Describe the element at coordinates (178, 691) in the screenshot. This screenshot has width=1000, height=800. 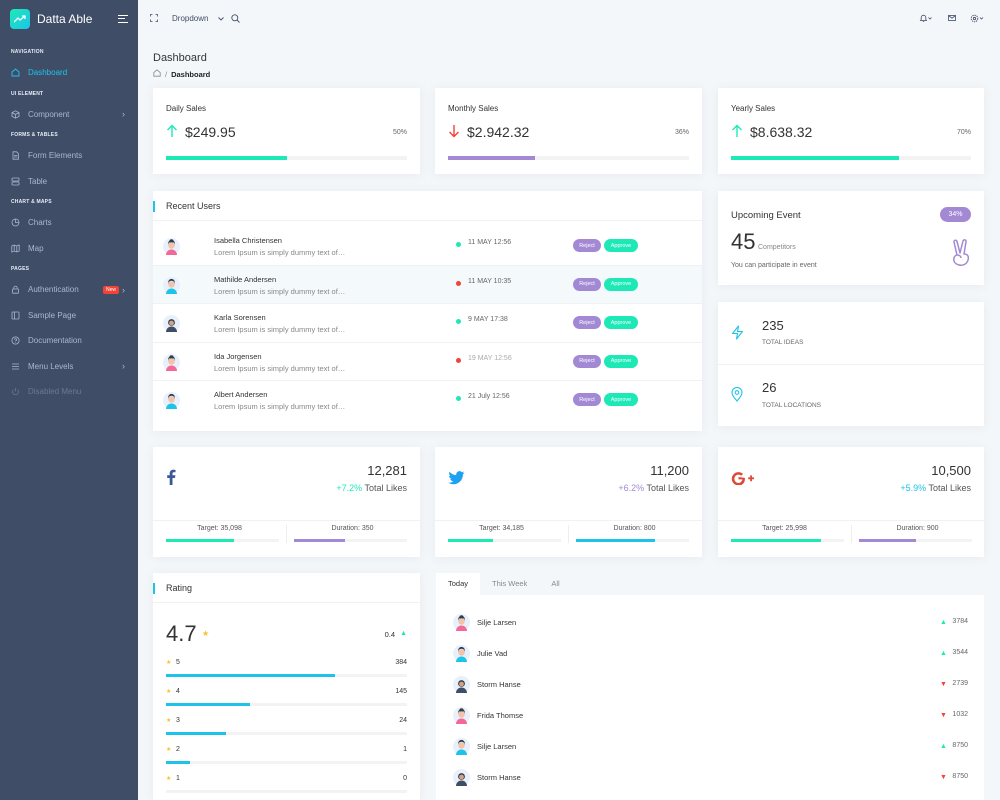
I see `rating-stars: 4` at that location.